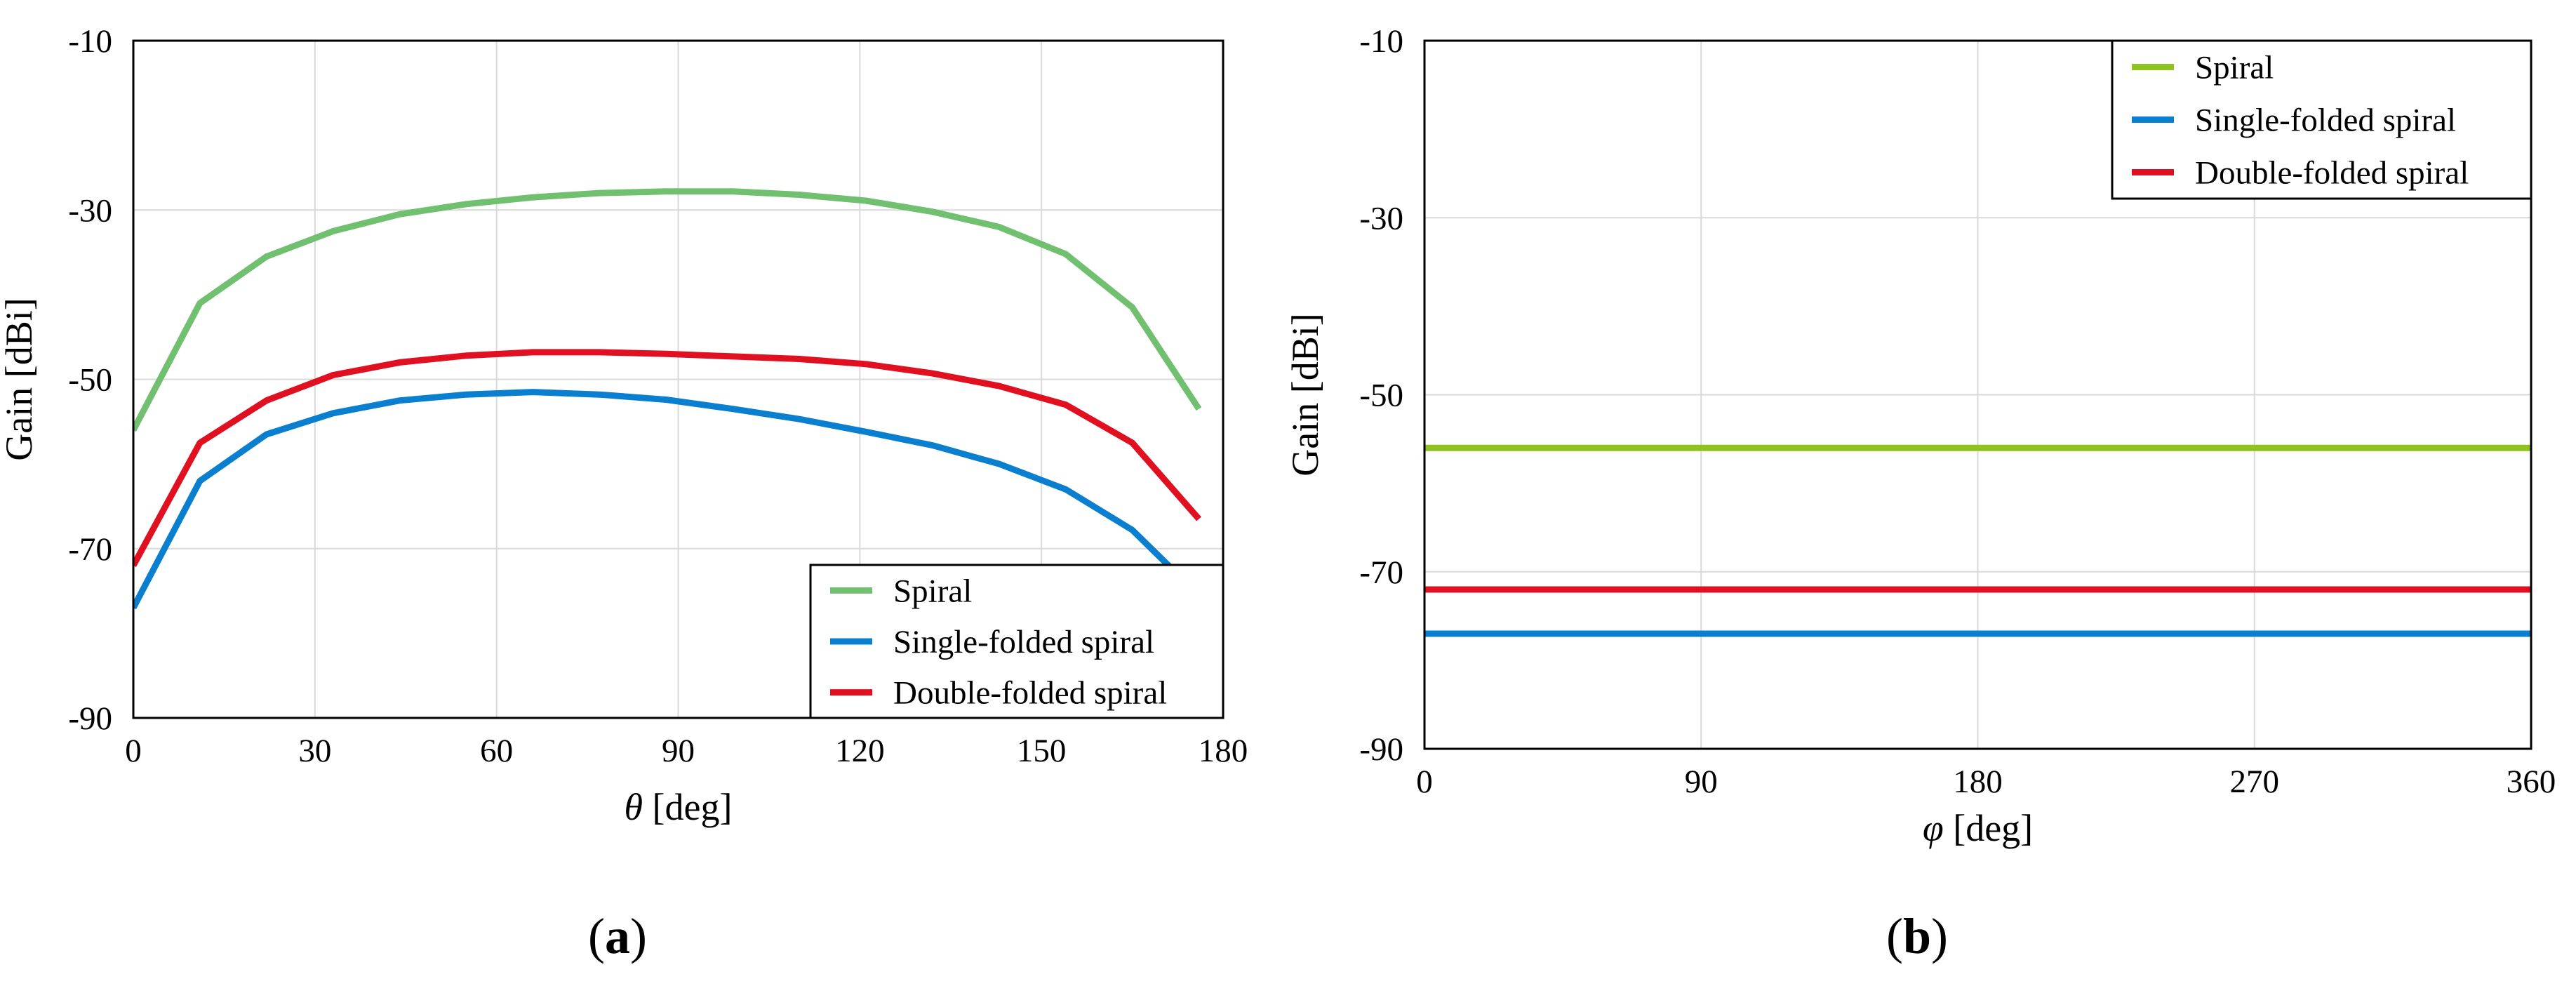 The image size is (2576, 986). I want to click on panel-label: (a), so click(617, 936).